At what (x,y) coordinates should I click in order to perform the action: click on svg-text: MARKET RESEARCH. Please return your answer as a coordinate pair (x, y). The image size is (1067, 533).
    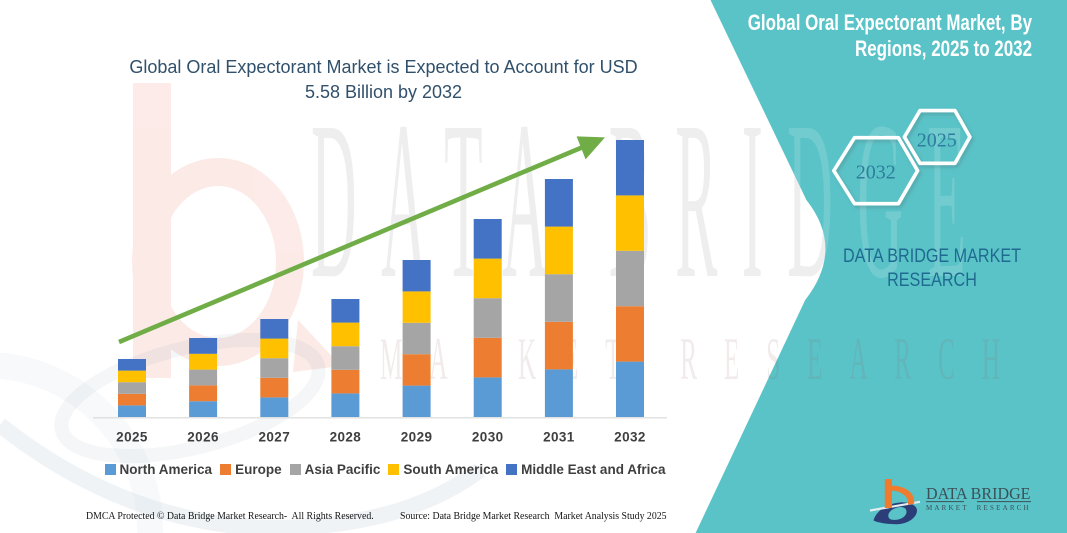
    Looking at the image, I should click on (690, 359).